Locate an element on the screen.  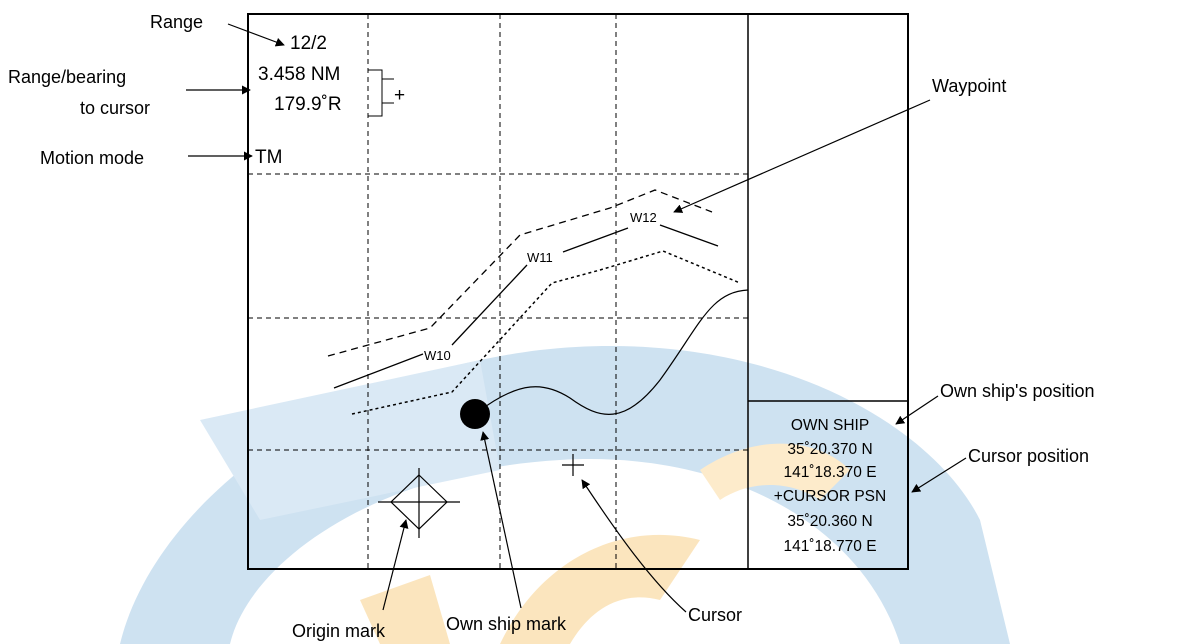
watermark-orange-shape is located at coordinates (775, 471).